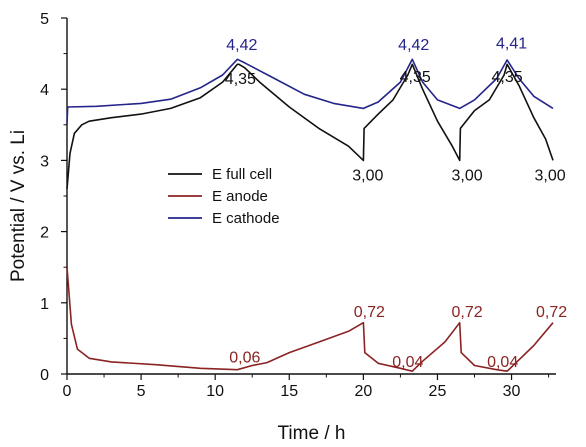  Describe the element at coordinates (242, 174) in the screenshot. I see `legend-label-e-full-cell: E full cell` at that location.